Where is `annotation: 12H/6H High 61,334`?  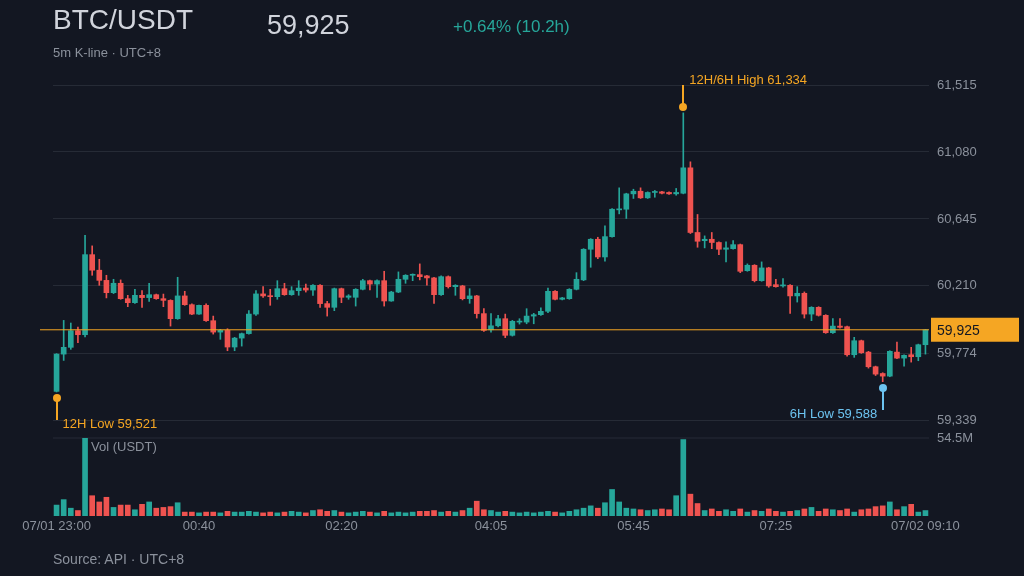 annotation: 12H/6H High 61,334 is located at coordinates (748, 79).